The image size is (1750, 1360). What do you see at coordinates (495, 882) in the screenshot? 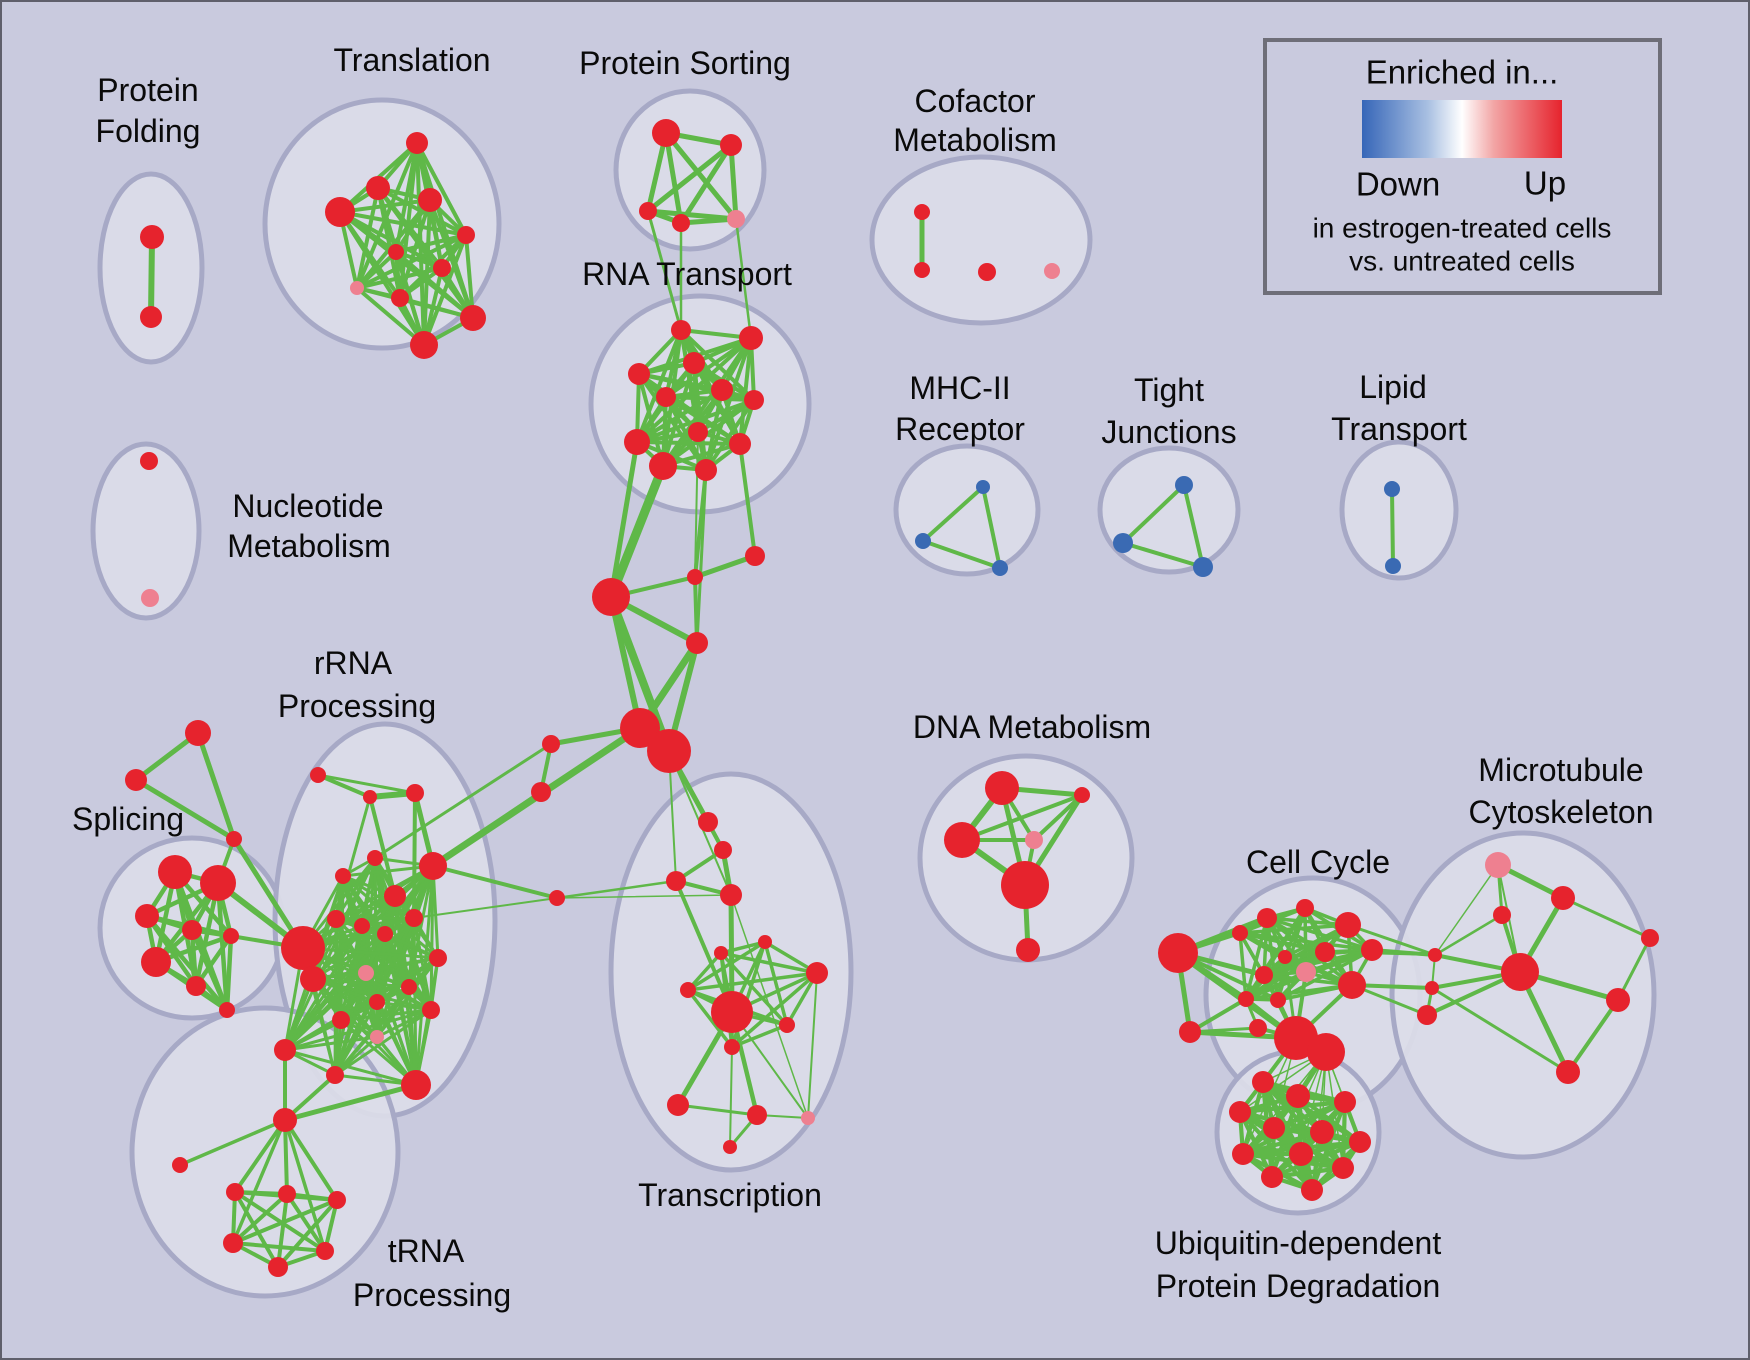
I see `edge-conn1-rr2` at bounding box center [495, 882].